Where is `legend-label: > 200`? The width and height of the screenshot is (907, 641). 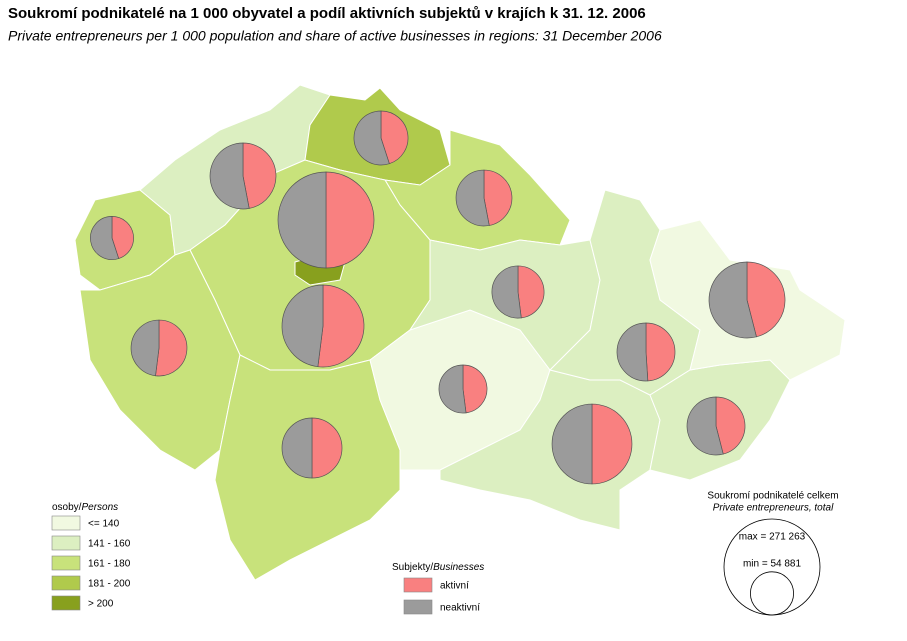 legend-label: > 200 is located at coordinates (101, 604).